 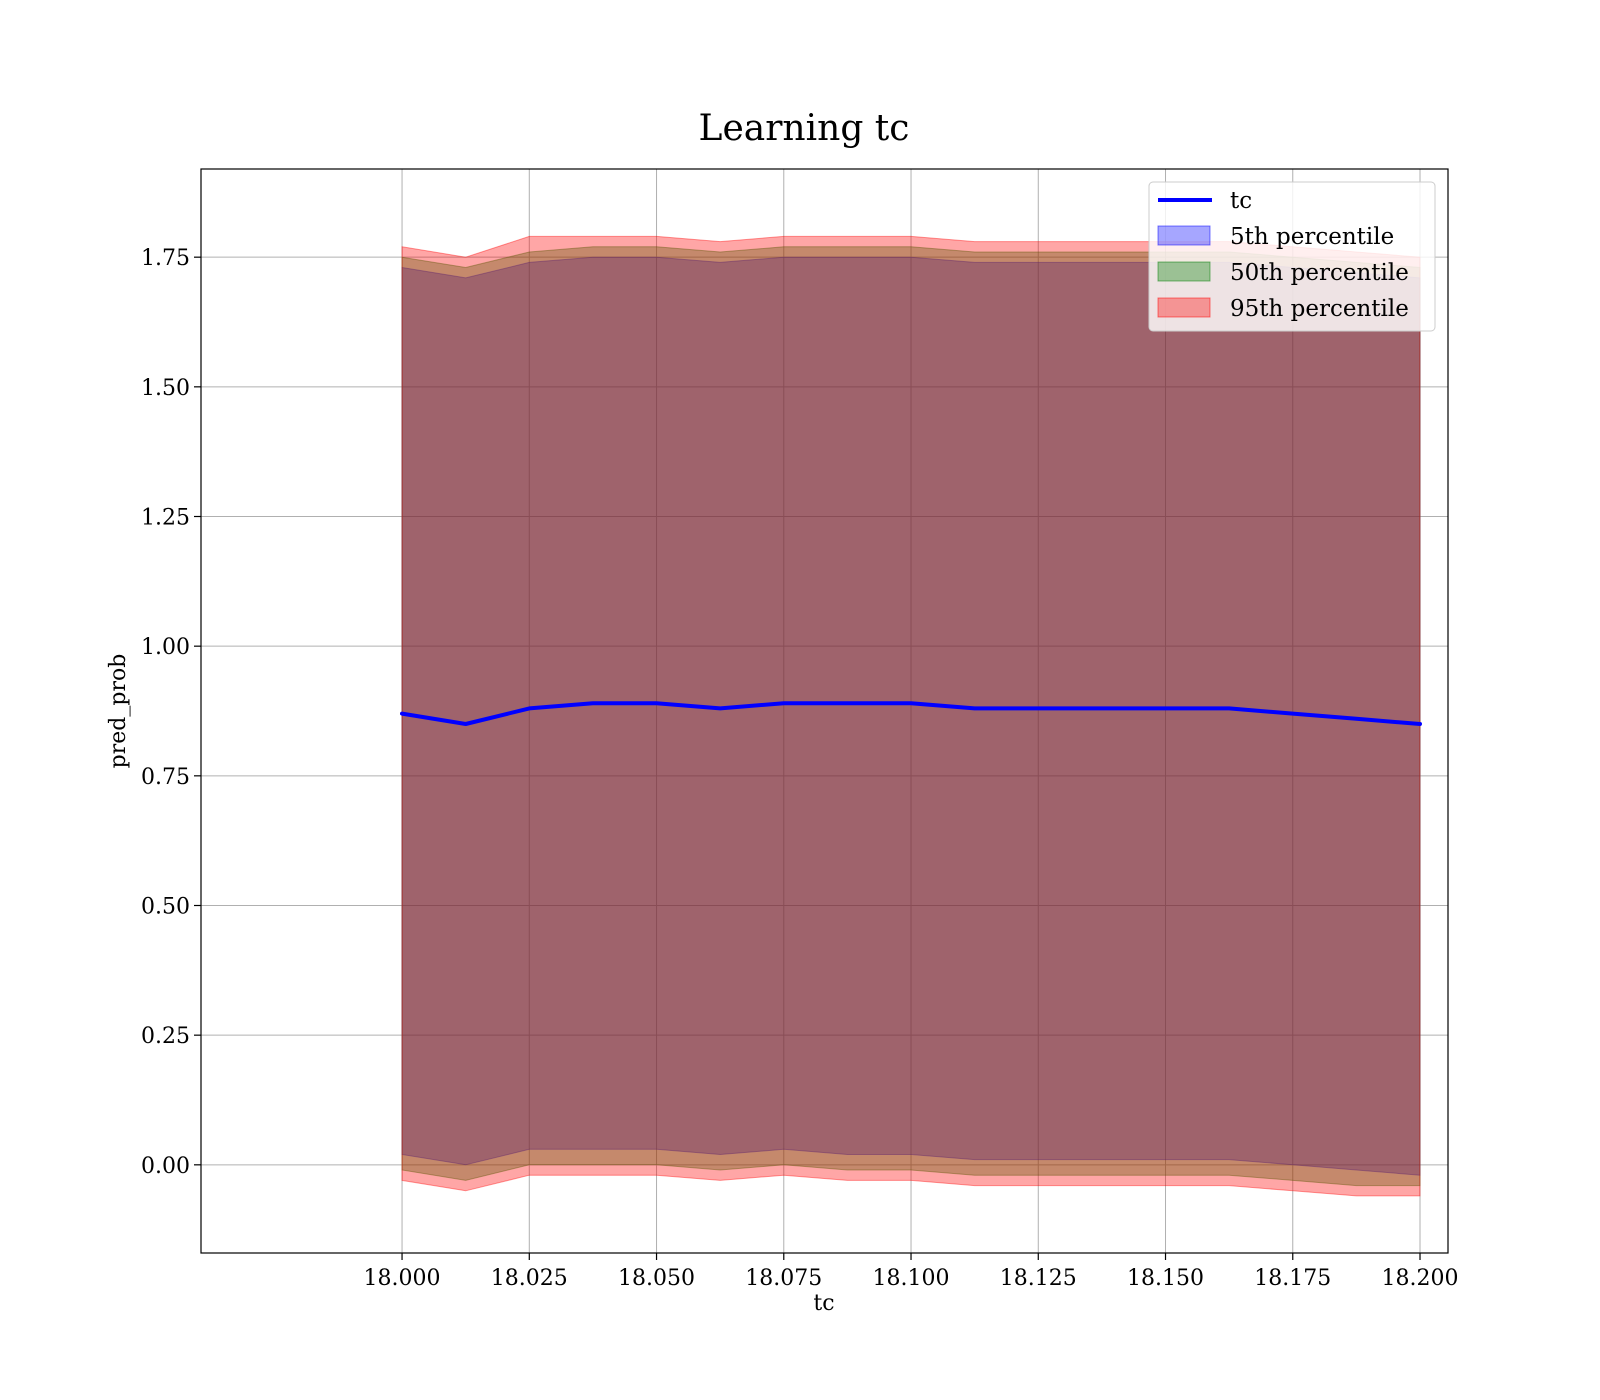 I want to click on x-tick-label: 18.050, so click(x=656, y=1278).